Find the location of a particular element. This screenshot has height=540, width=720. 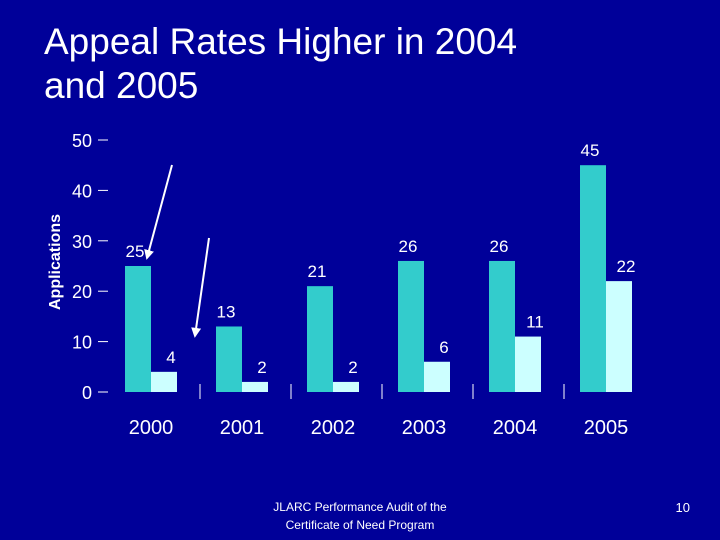

y-axis-label: Applications is located at coordinates (55, 262).